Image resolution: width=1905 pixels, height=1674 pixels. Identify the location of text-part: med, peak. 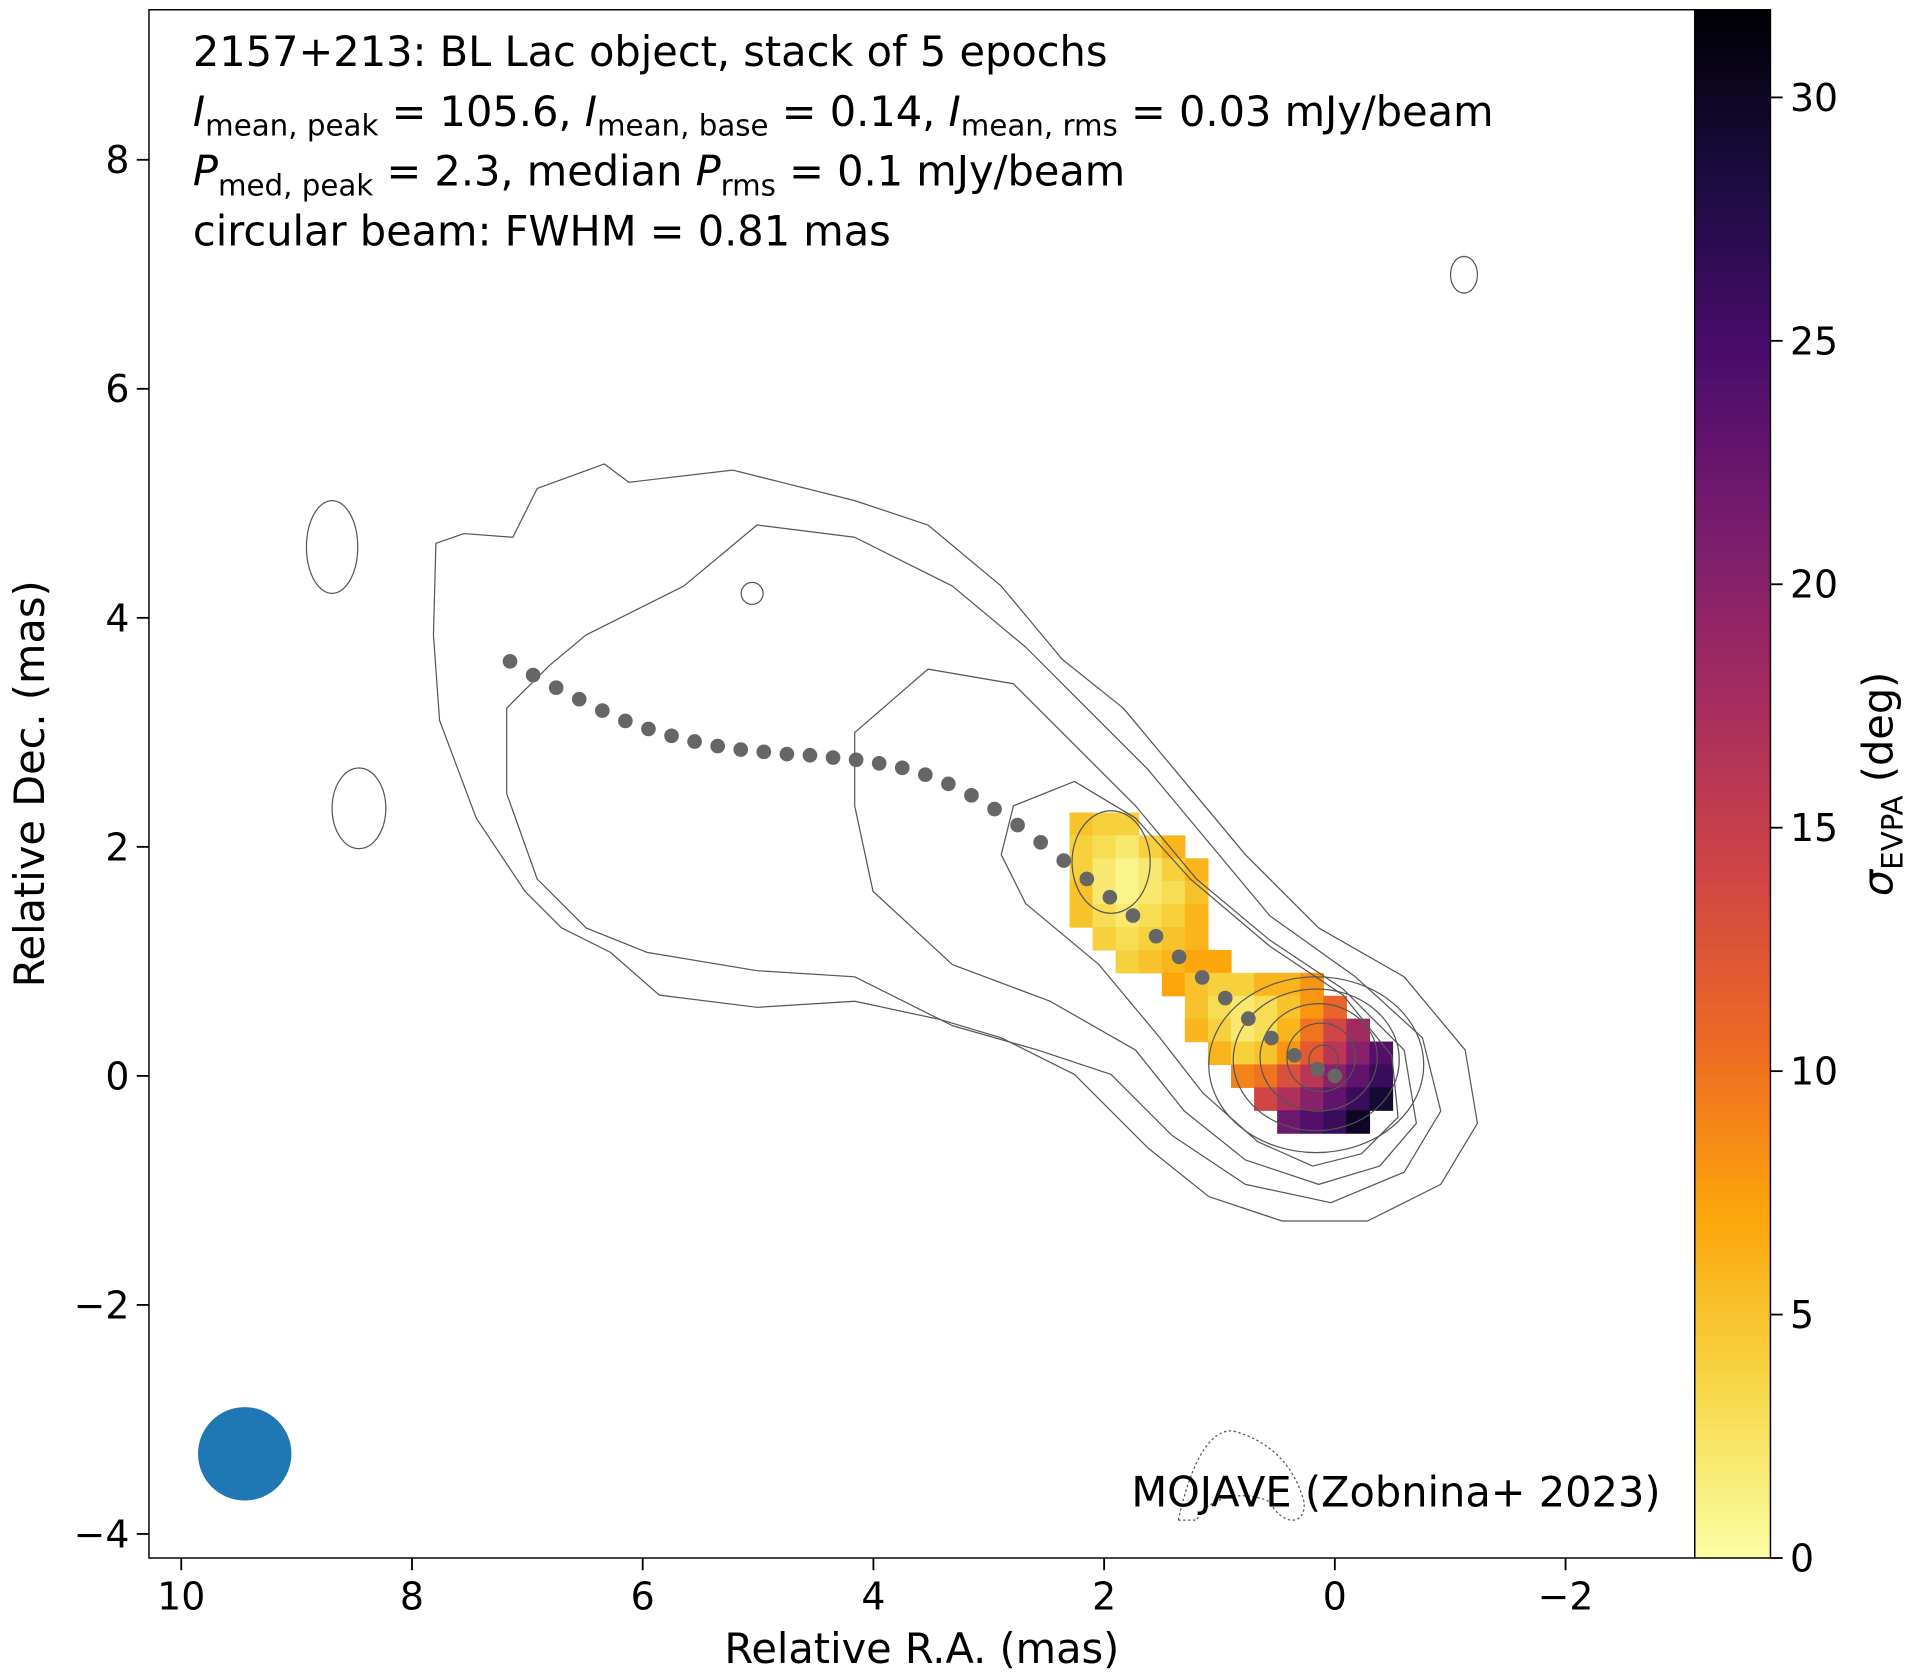
(295, 185).